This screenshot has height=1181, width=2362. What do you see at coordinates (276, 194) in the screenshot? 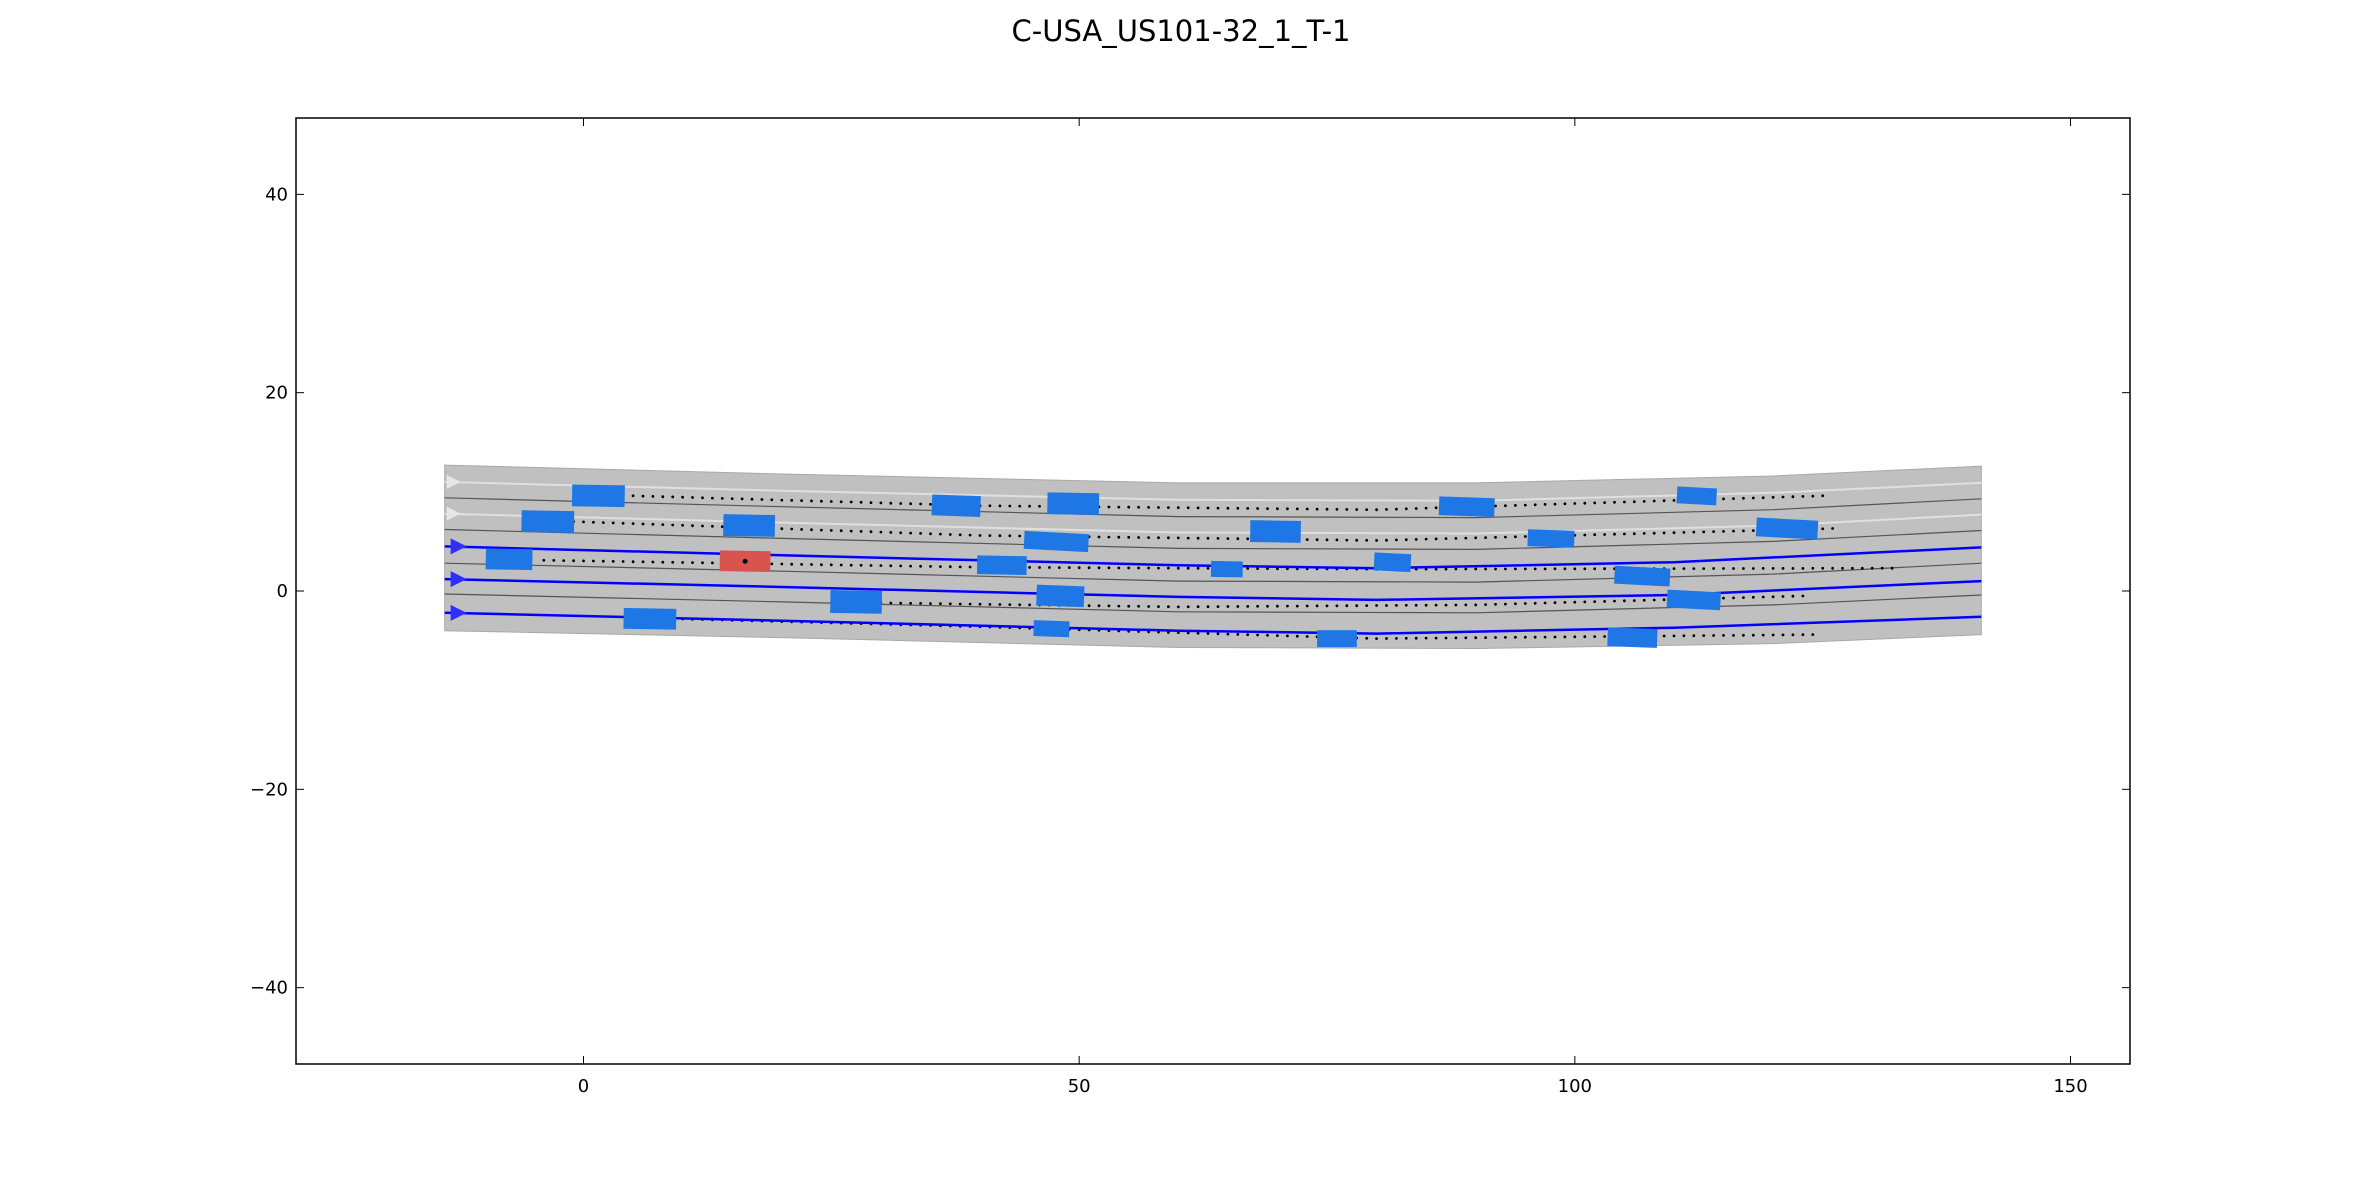
I see `y-tick-label: 40` at bounding box center [276, 194].